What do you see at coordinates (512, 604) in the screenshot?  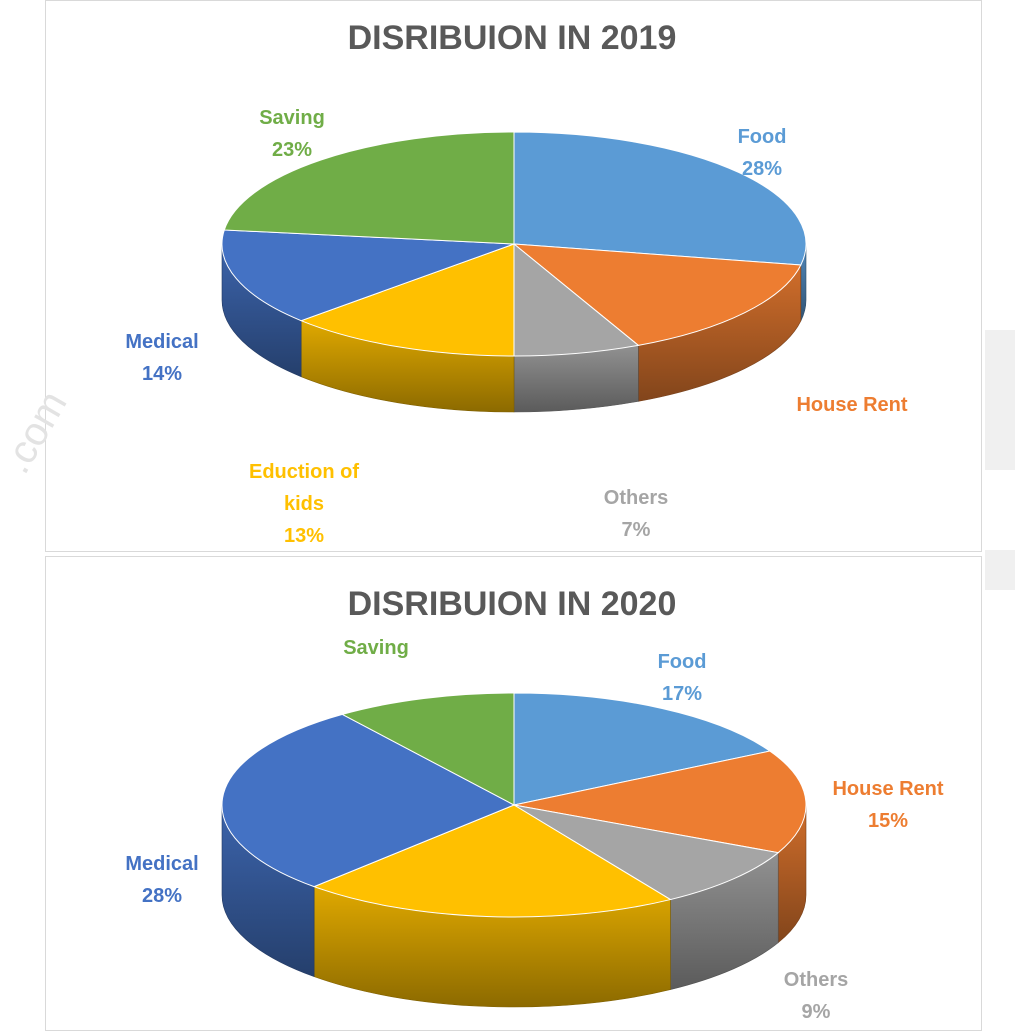 I see `chart-title: DISRIBUION IN 2020` at bounding box center [512, 604].